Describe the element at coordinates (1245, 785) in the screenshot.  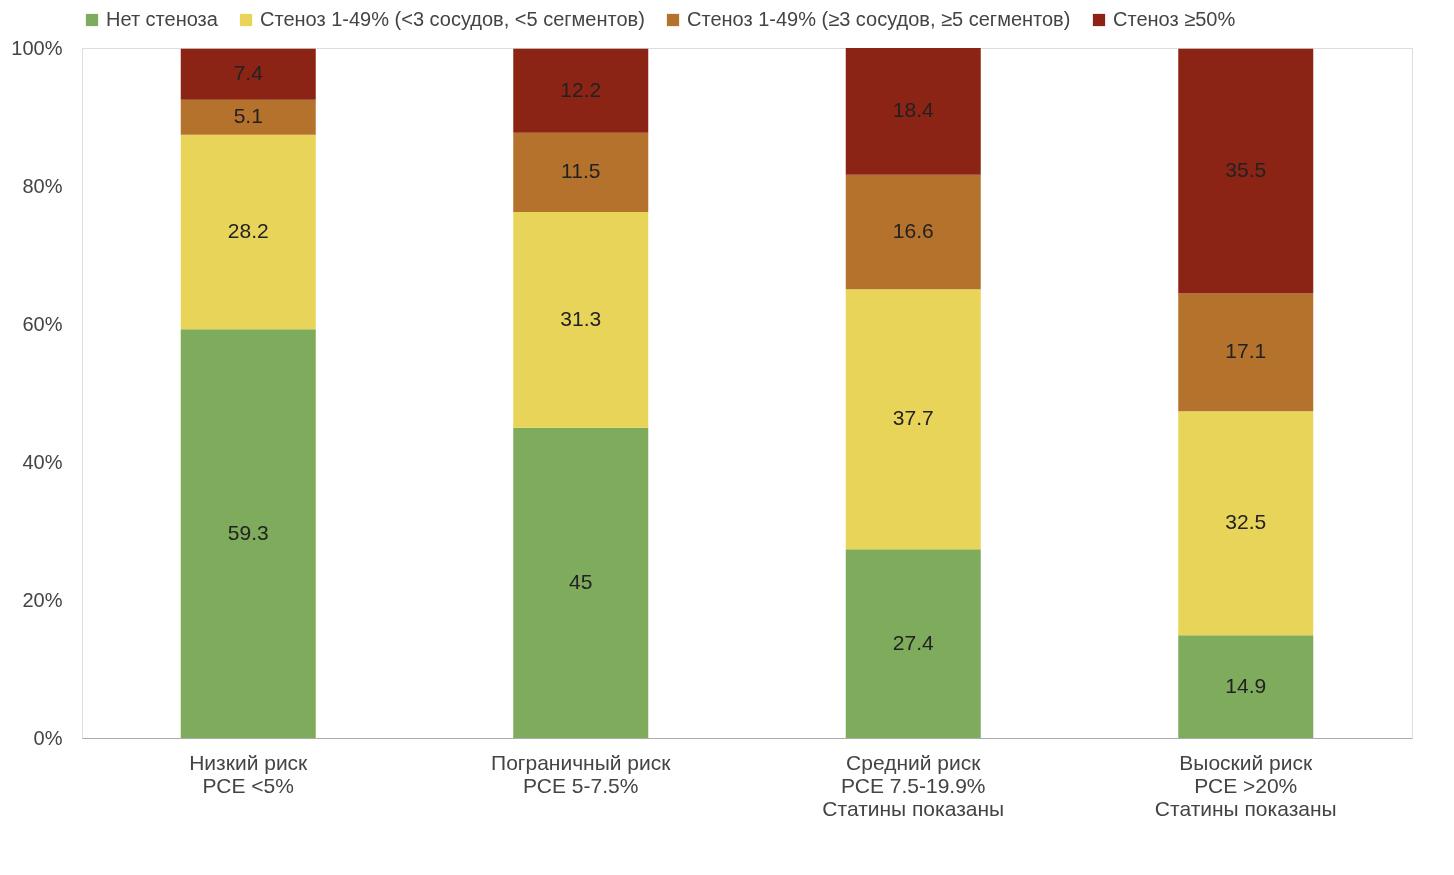
I see `x-tick-label: Выоский риск РСЕ >20% Статины показаны` at that location.